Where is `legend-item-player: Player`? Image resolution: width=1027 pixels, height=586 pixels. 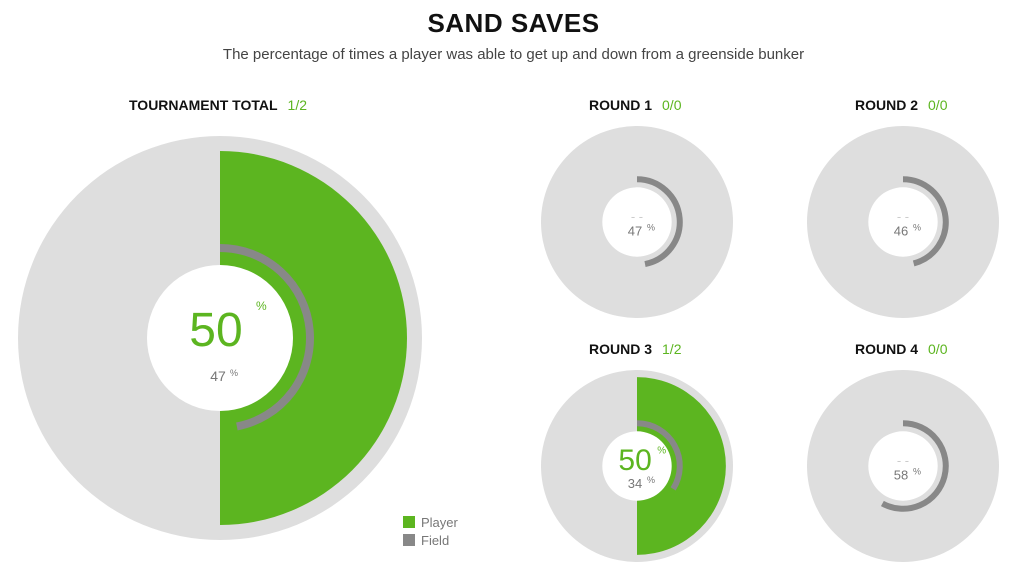
legend-item-player: Player is located at coordinates (430, 522).